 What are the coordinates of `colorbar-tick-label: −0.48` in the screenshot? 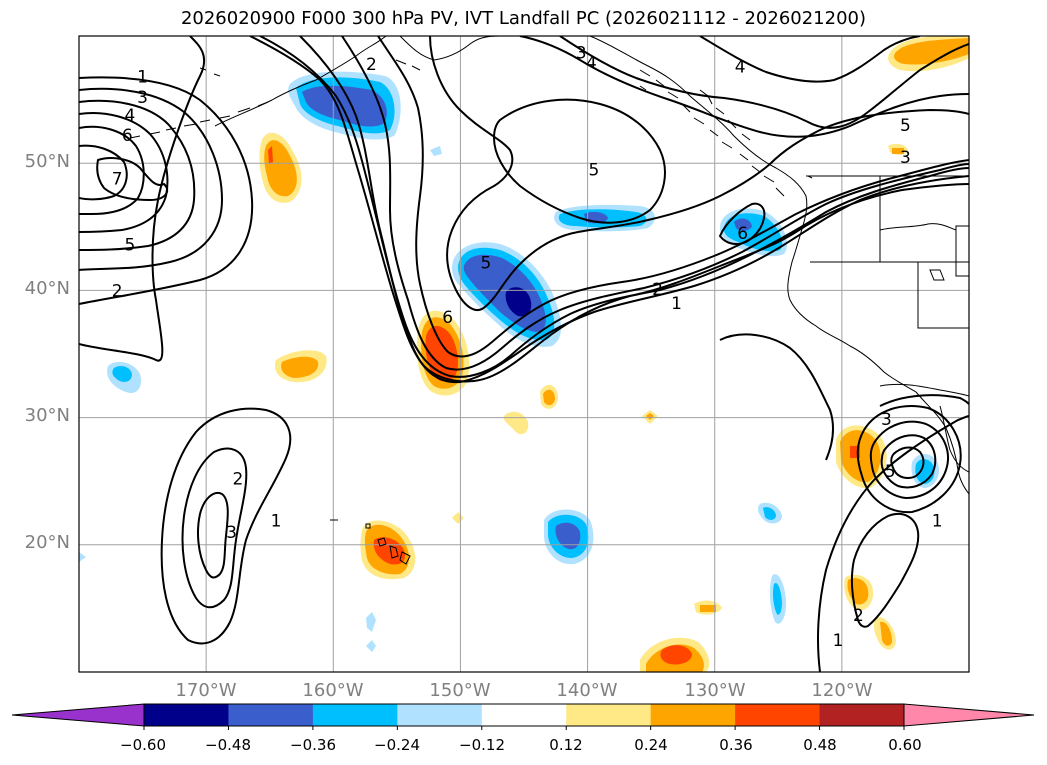 It's located at (228, 745).